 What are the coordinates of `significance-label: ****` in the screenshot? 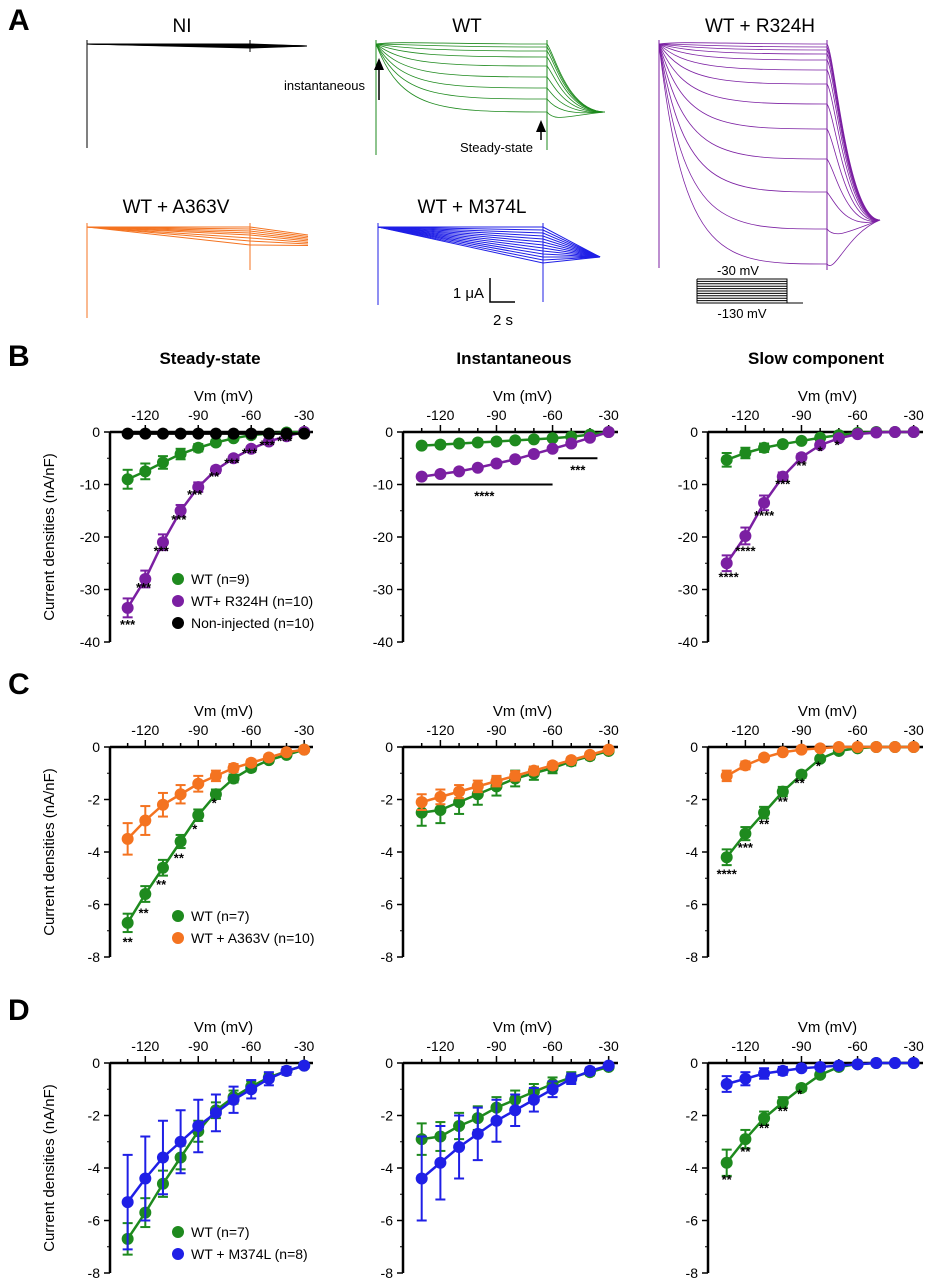 It's located at (484, 496).